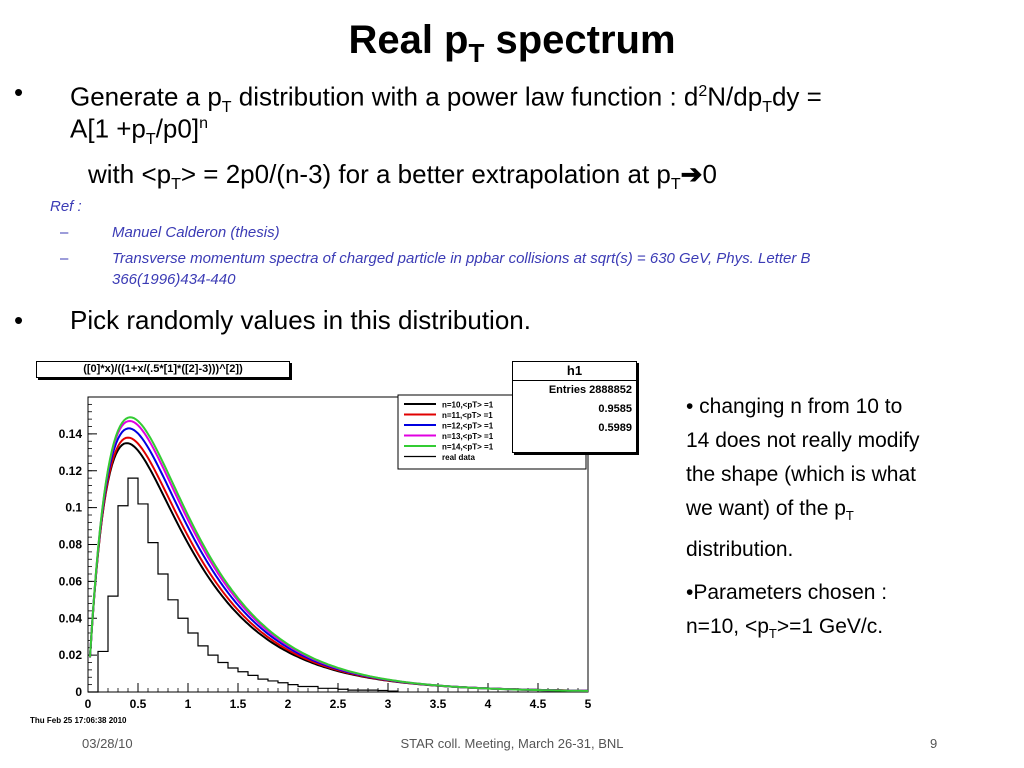 The image size is (1024, 768). What do you see at coordinates (388, 704) in the screenshot?
I see `x-tick-label: 3` at bounding box center [388, 704].